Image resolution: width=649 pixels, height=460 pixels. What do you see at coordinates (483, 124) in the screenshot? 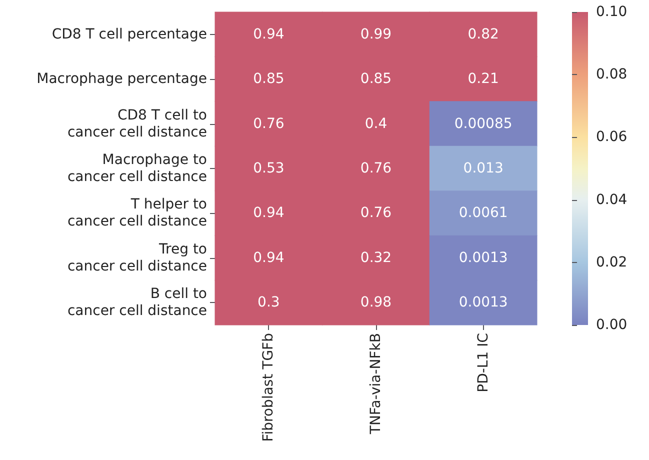
I see `data-label: 0.00085` at bounding box center [483, 124].